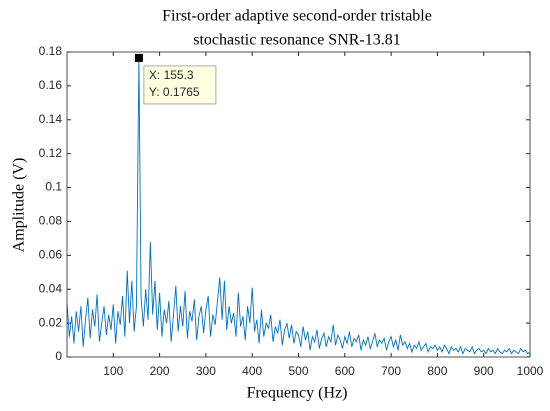 This screenshot has width=550, height=411. I want to click on y-tick-label: 0.1, so click(53, 187).